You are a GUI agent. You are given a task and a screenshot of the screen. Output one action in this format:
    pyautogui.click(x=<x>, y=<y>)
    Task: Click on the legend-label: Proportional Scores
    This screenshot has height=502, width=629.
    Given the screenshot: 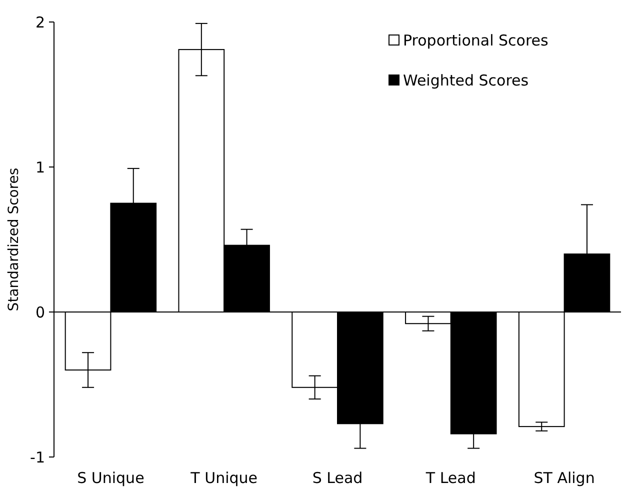 What is the action you would take?
    pyautogui.click(x=476, y=40)
    